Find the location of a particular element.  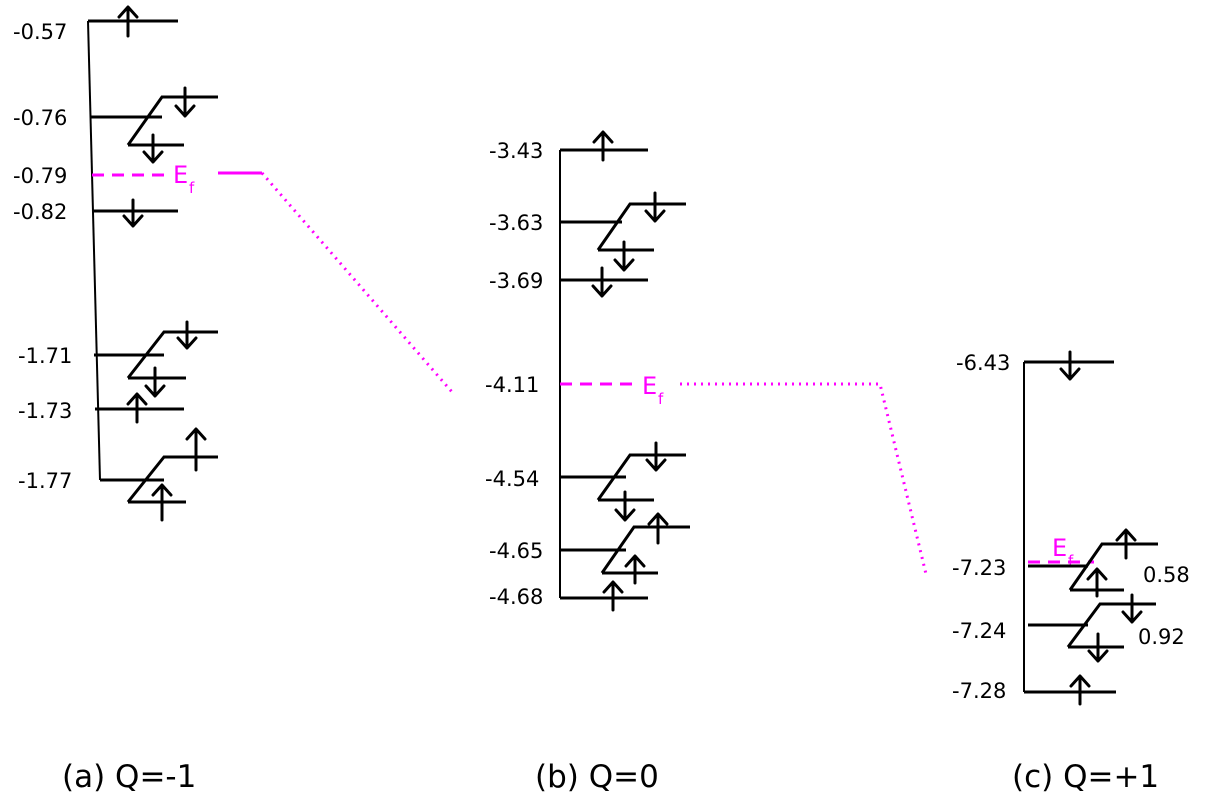

level-label: -4.54 is located at coordinates (512, 479).